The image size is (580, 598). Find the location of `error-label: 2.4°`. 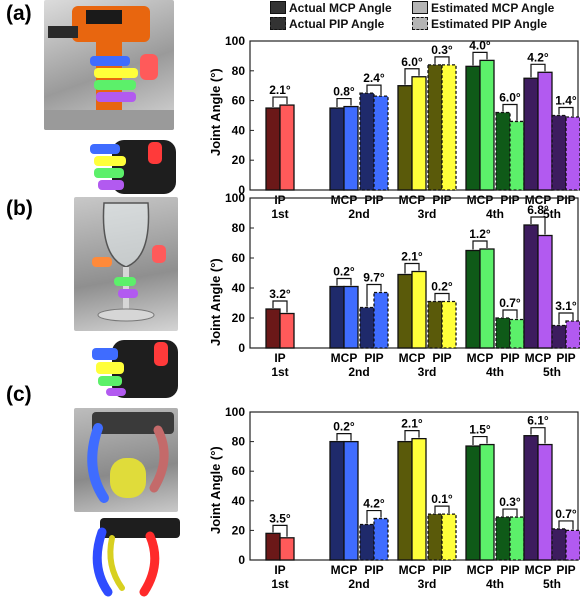

error-label: 2.4° is located at coordinates (374, 78).